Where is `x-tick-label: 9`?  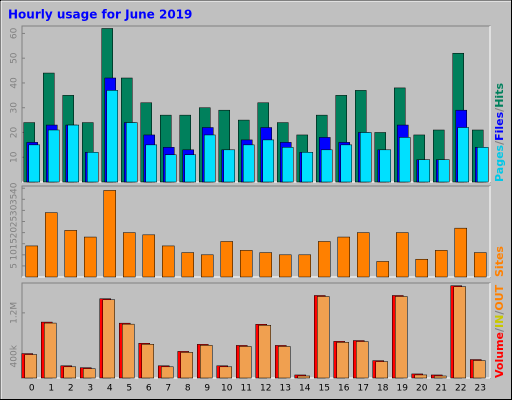 x-tick-label: 9 is located at coordinates (207, 389).